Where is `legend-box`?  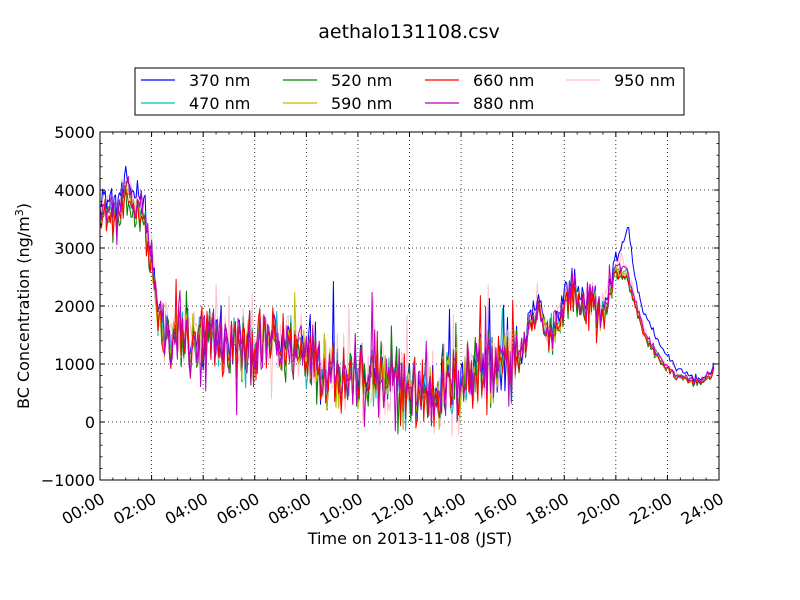 legend-box is located at coordinates (409, 91).